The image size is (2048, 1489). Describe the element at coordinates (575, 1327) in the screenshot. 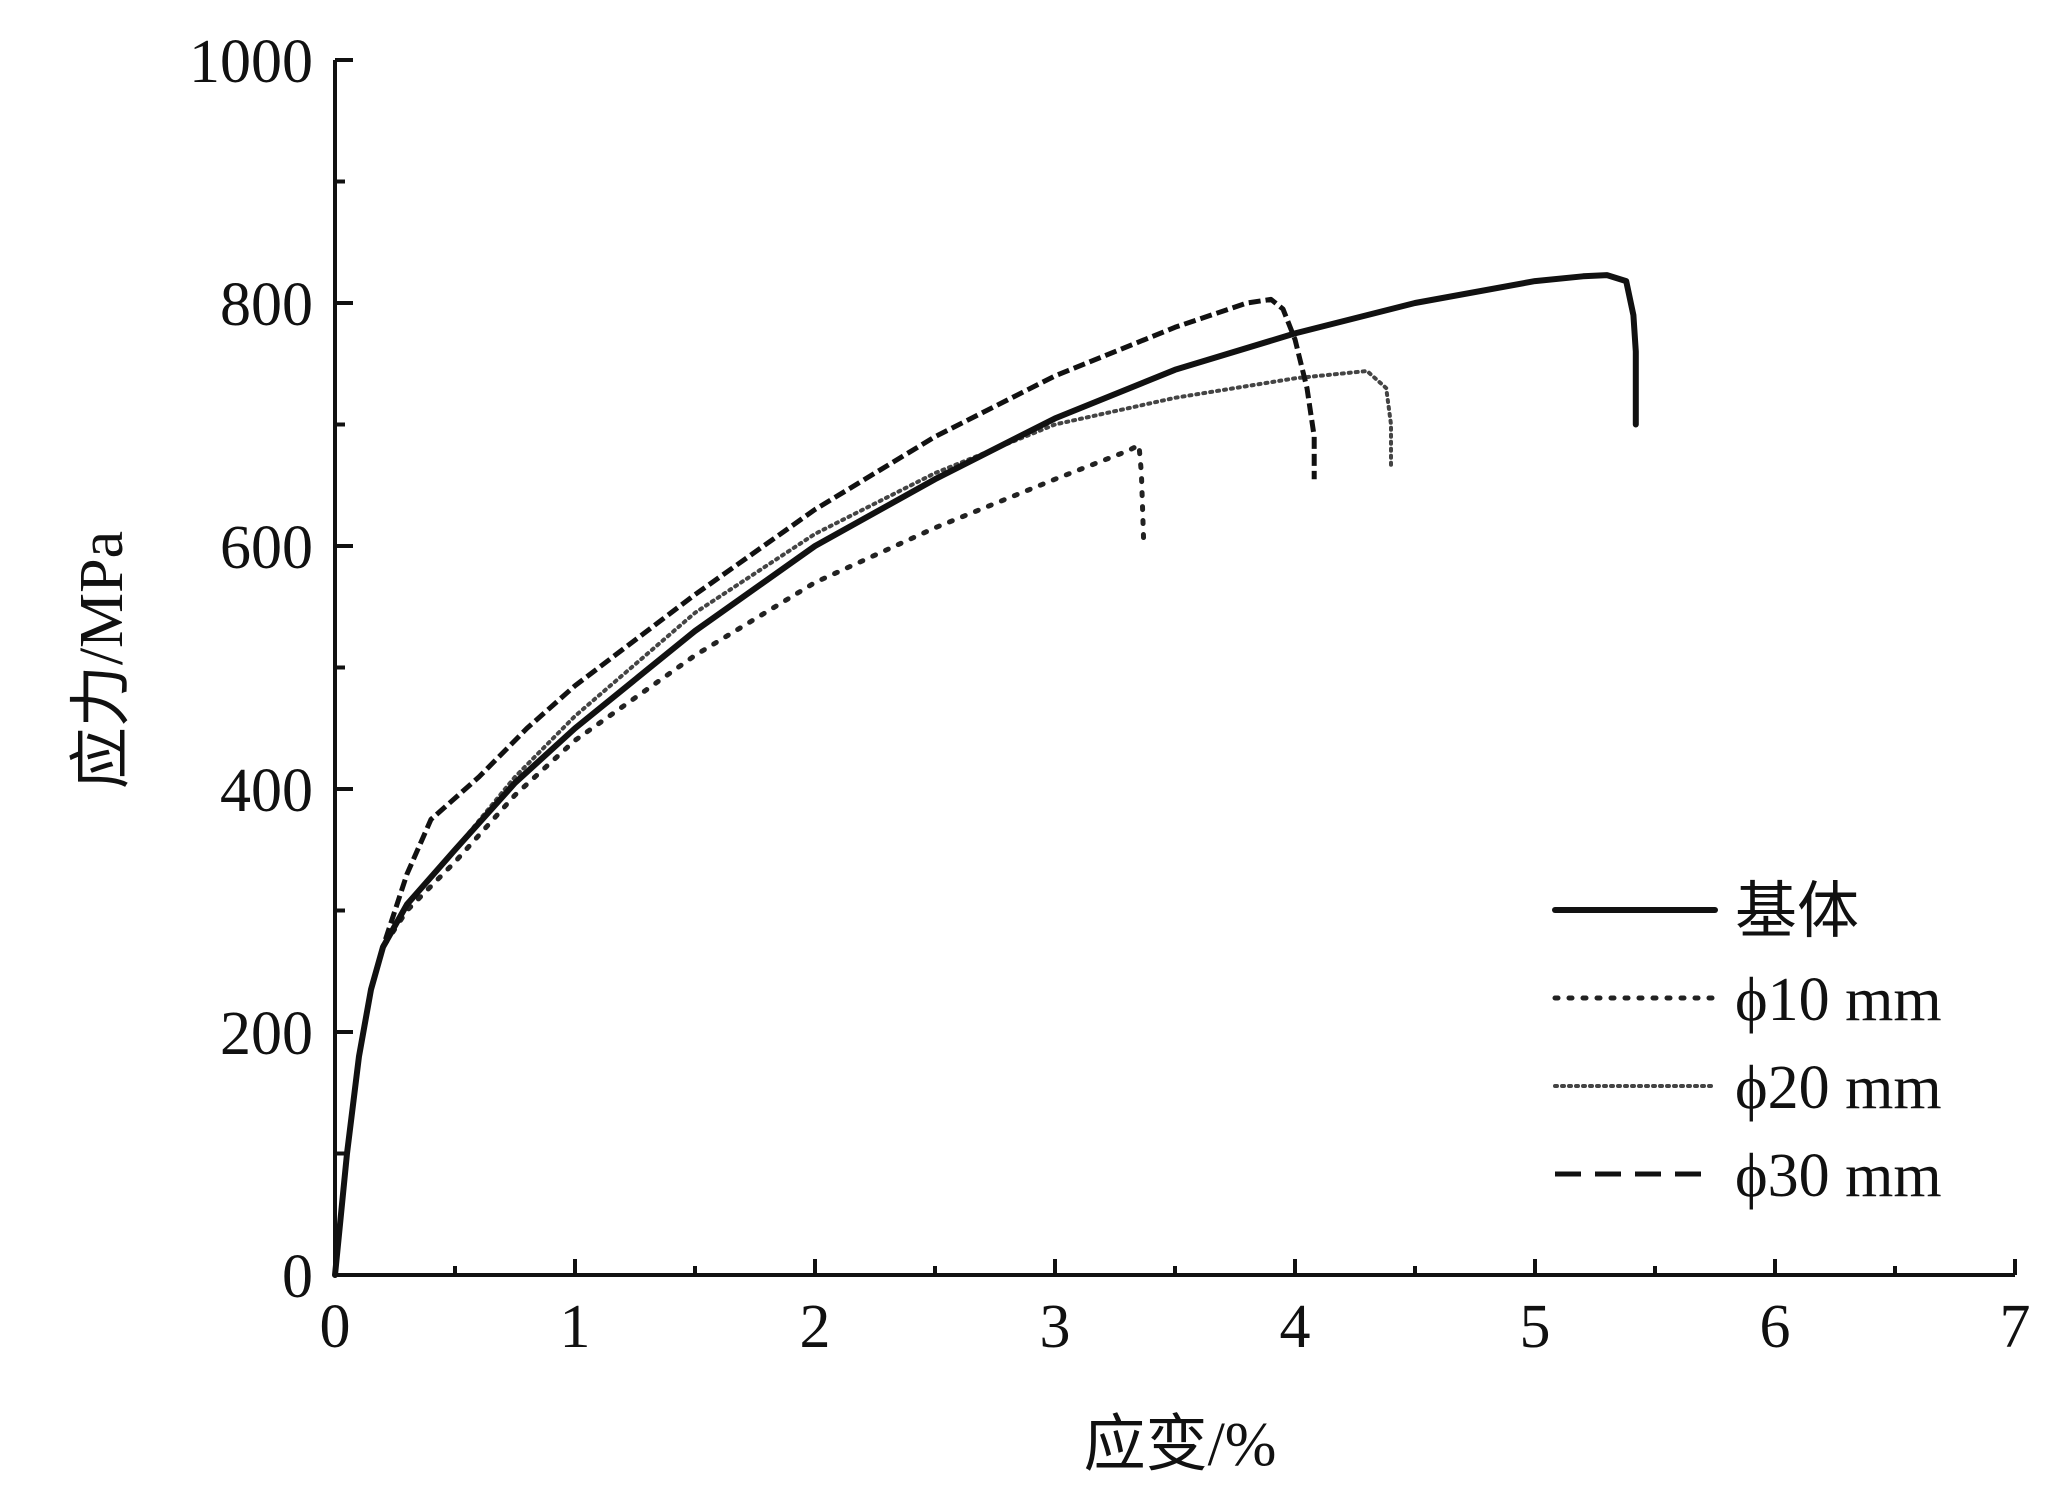

I see `x-tick-label: 1` at that location.